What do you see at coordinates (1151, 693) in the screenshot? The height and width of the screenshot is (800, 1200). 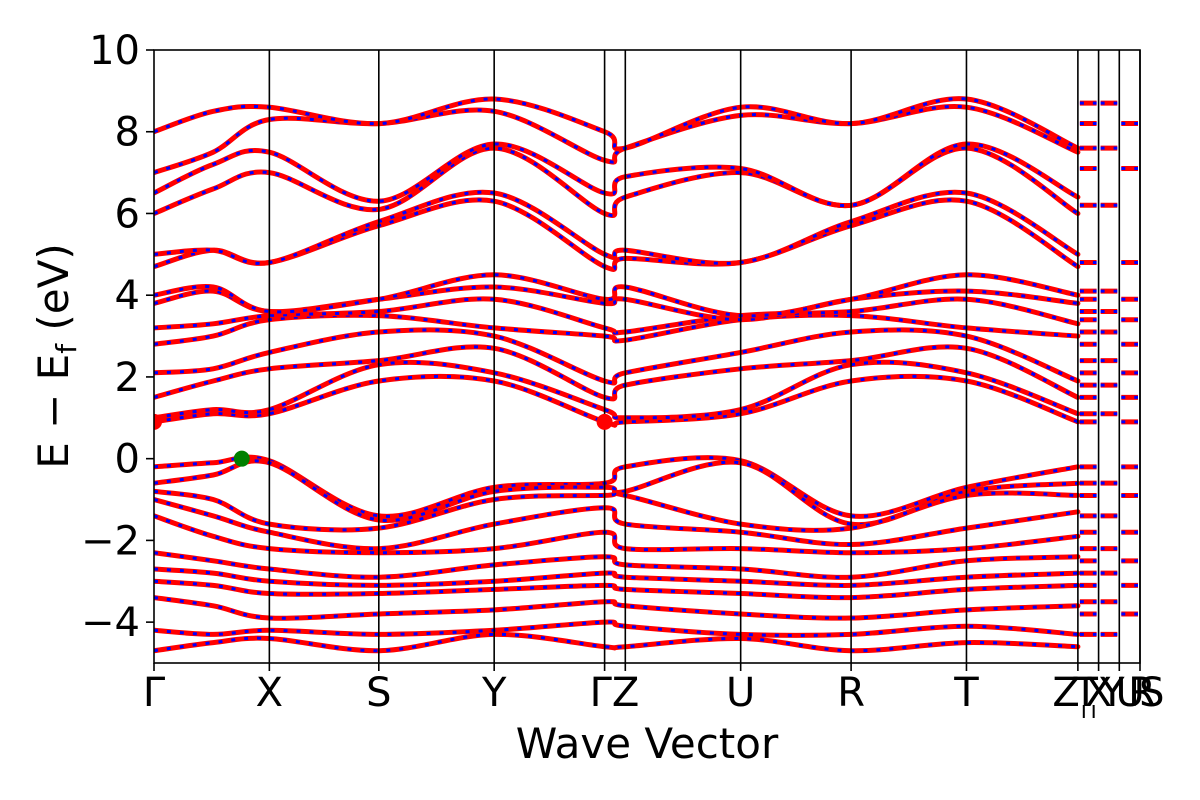 I see `x-tick-label-14: S` at bounding box center [1151, 693].